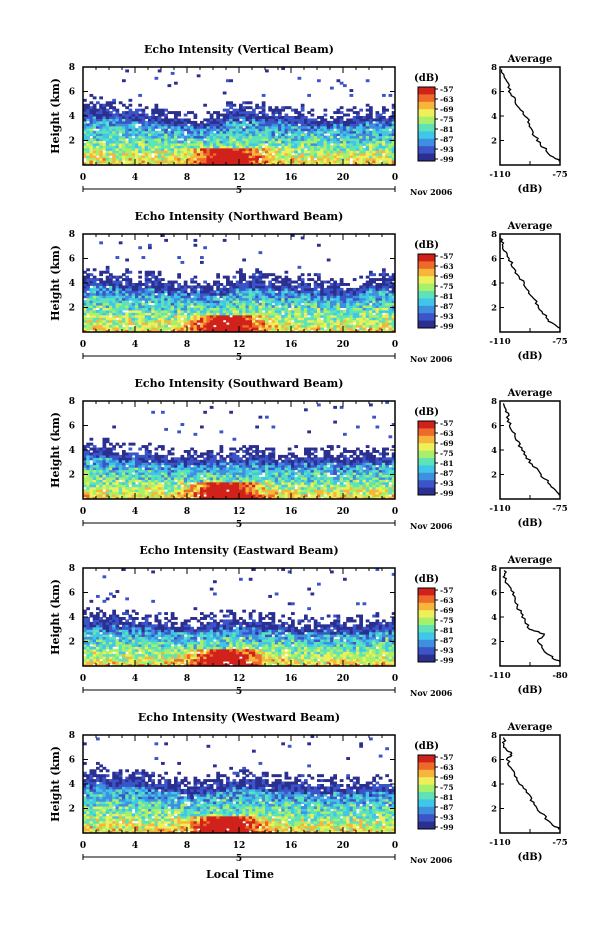 The height and width of the screenshot is (929, 615). I want to click on x-tick-label: 20, so click(343, 178).